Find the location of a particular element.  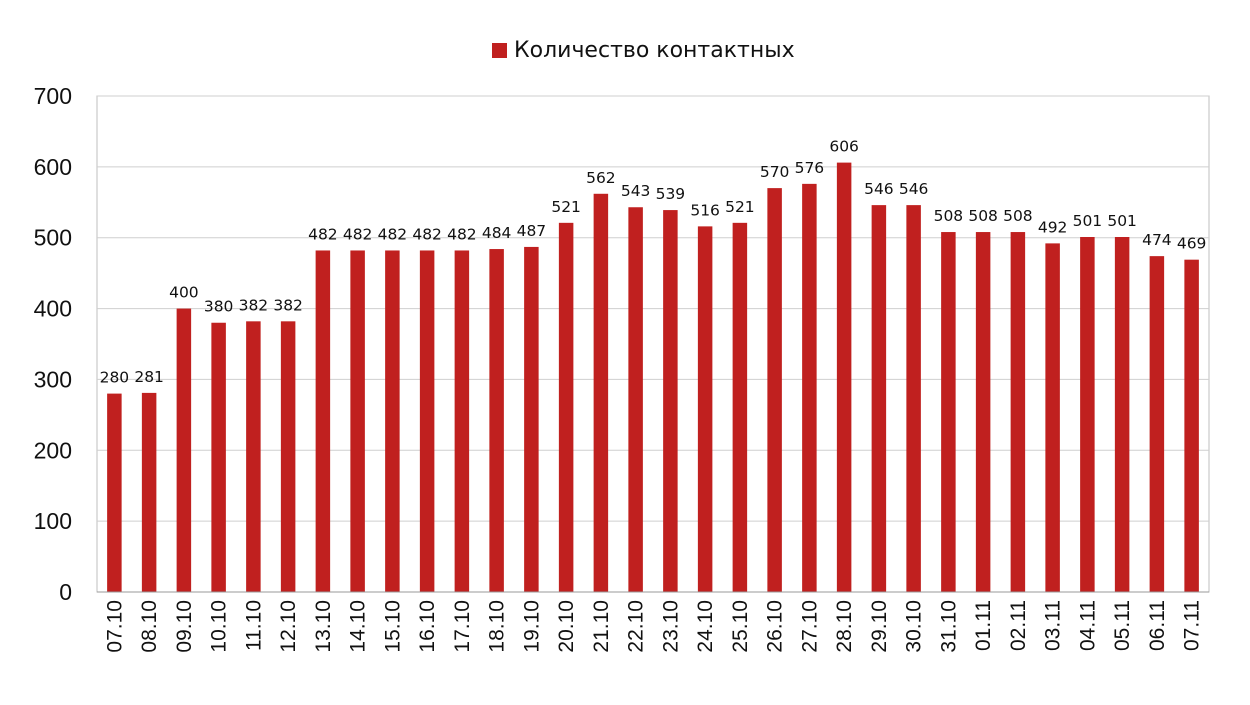

x-tick-label: 20.10 is located at coordinates (566, 626).